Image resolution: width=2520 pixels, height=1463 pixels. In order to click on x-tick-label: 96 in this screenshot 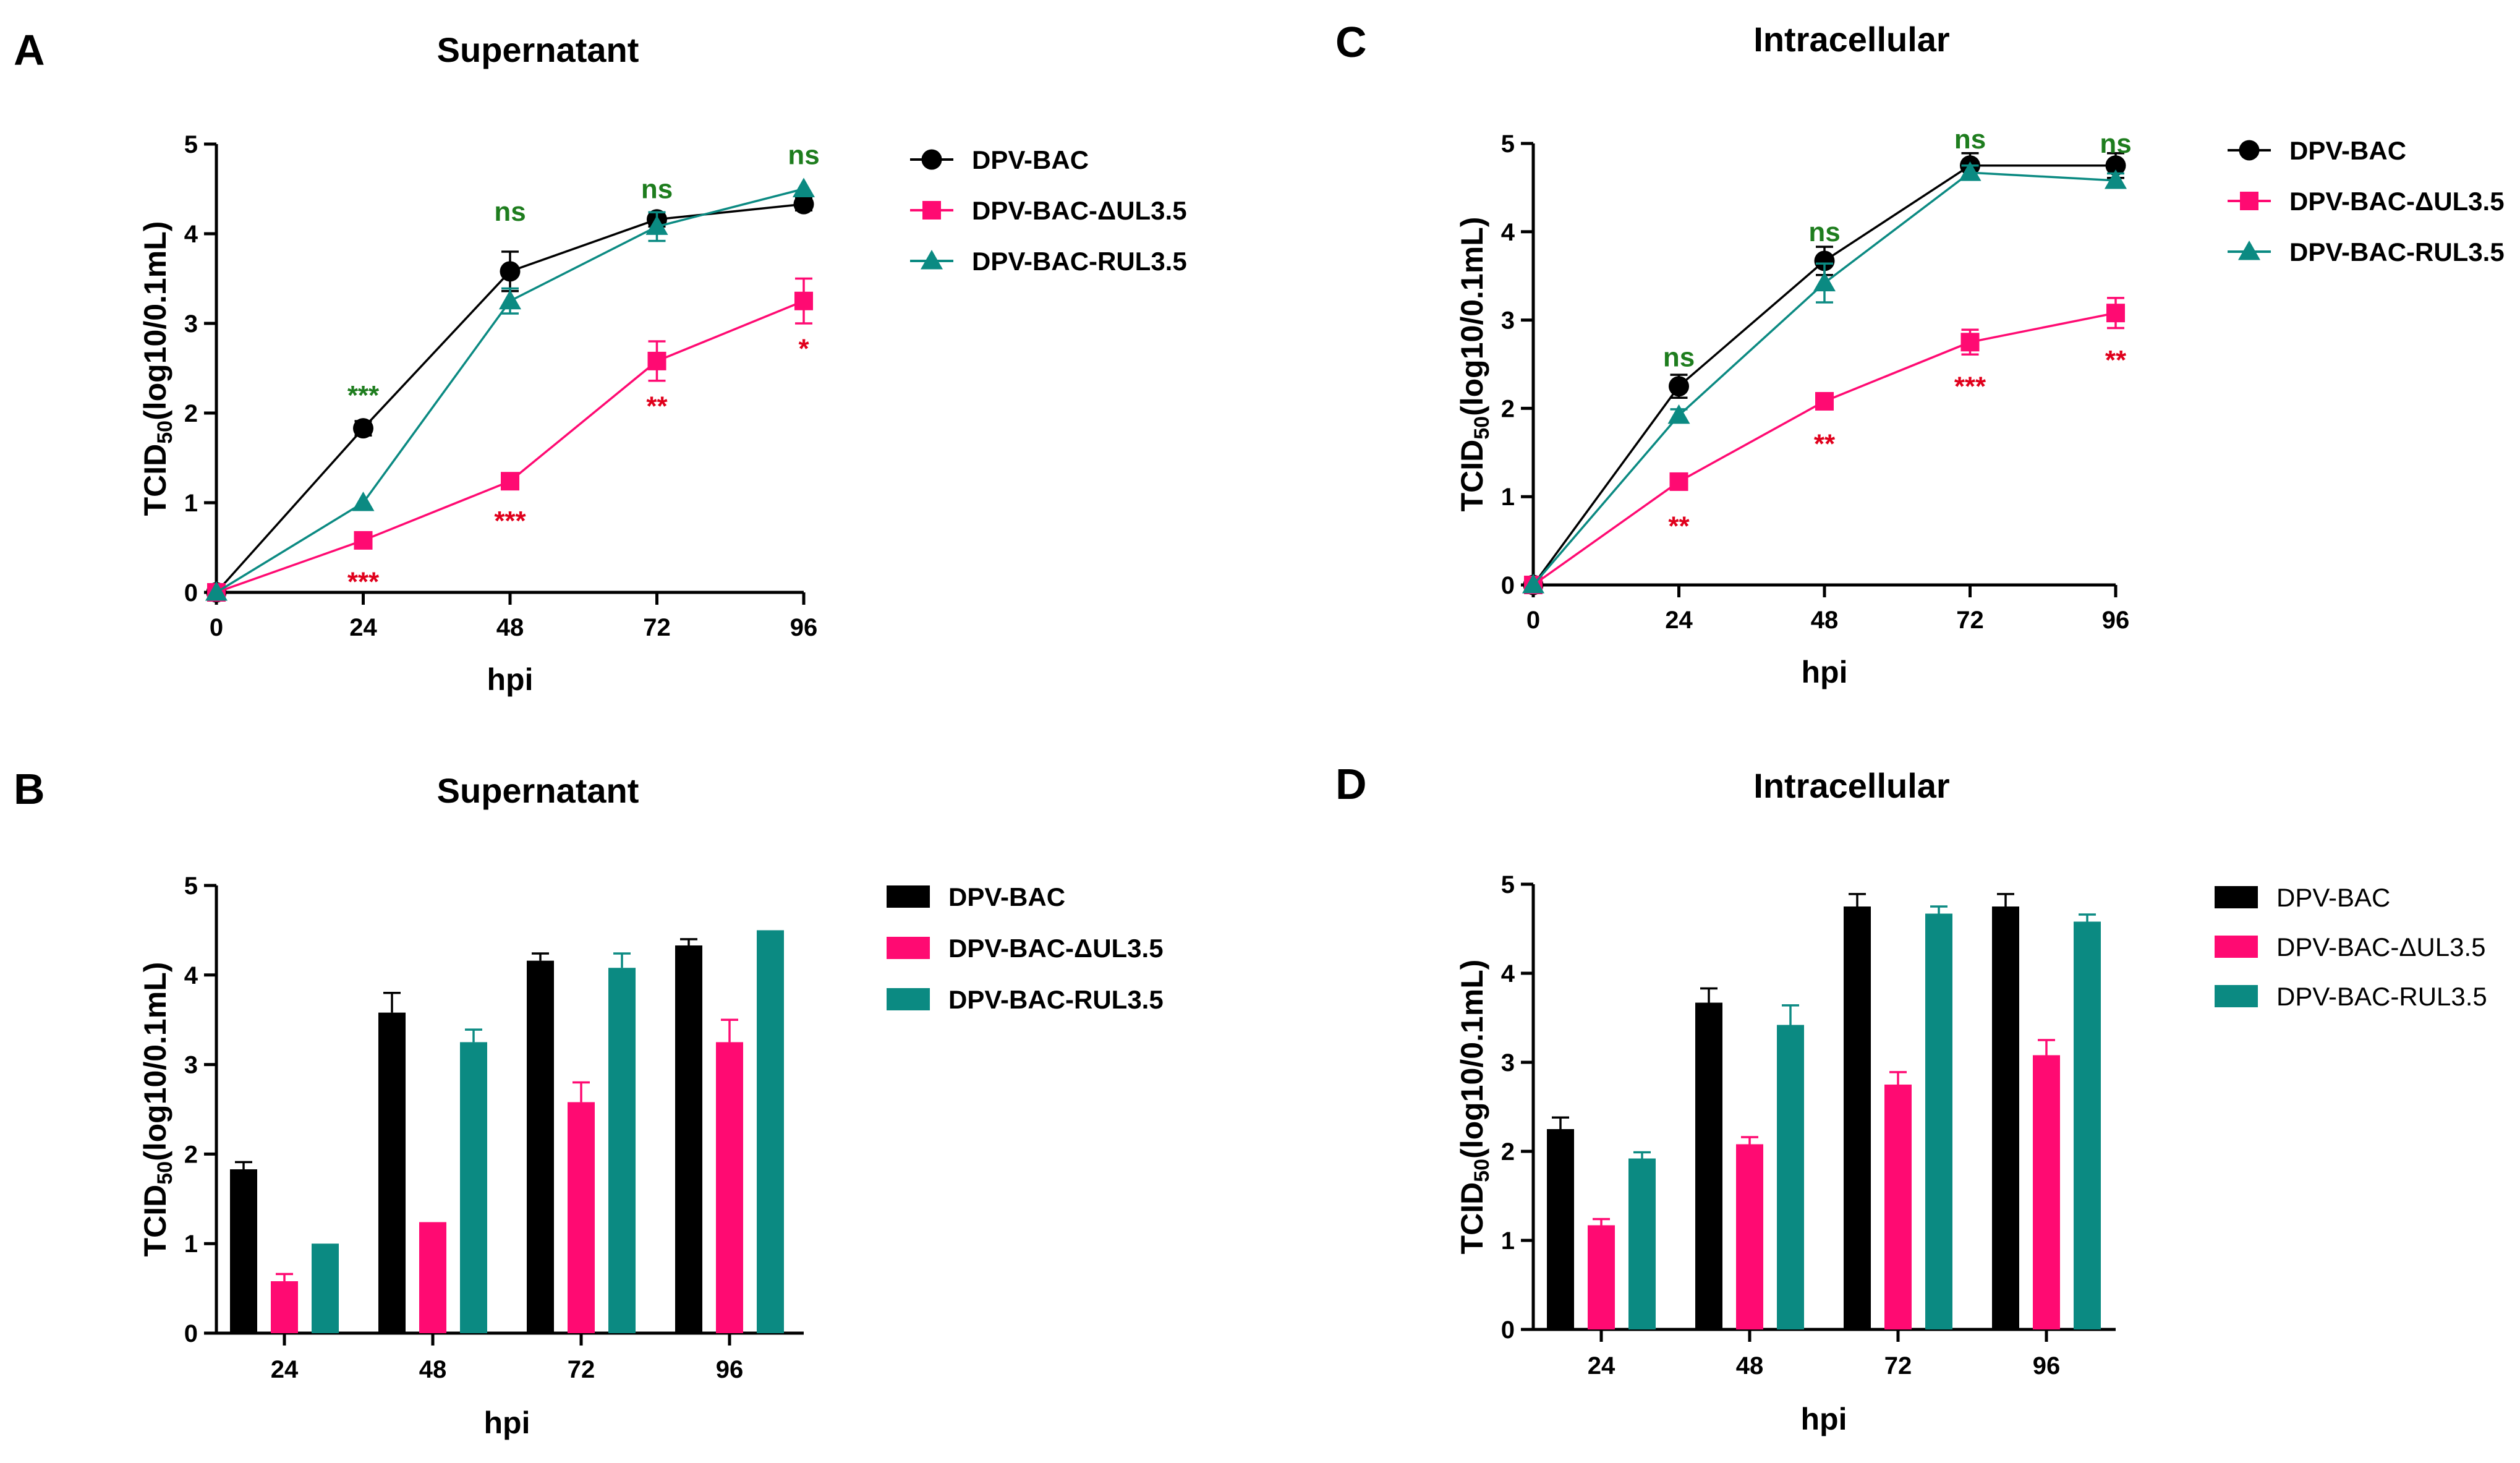, I will do `click(804, 627)`.